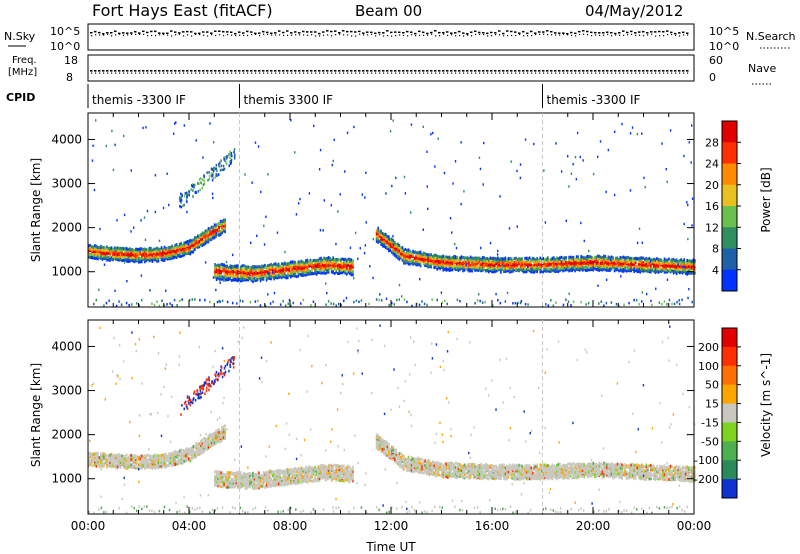 This screenshot has height=554, width=800. I want to click on nsky-label: N.Sky, so click(20, 36).